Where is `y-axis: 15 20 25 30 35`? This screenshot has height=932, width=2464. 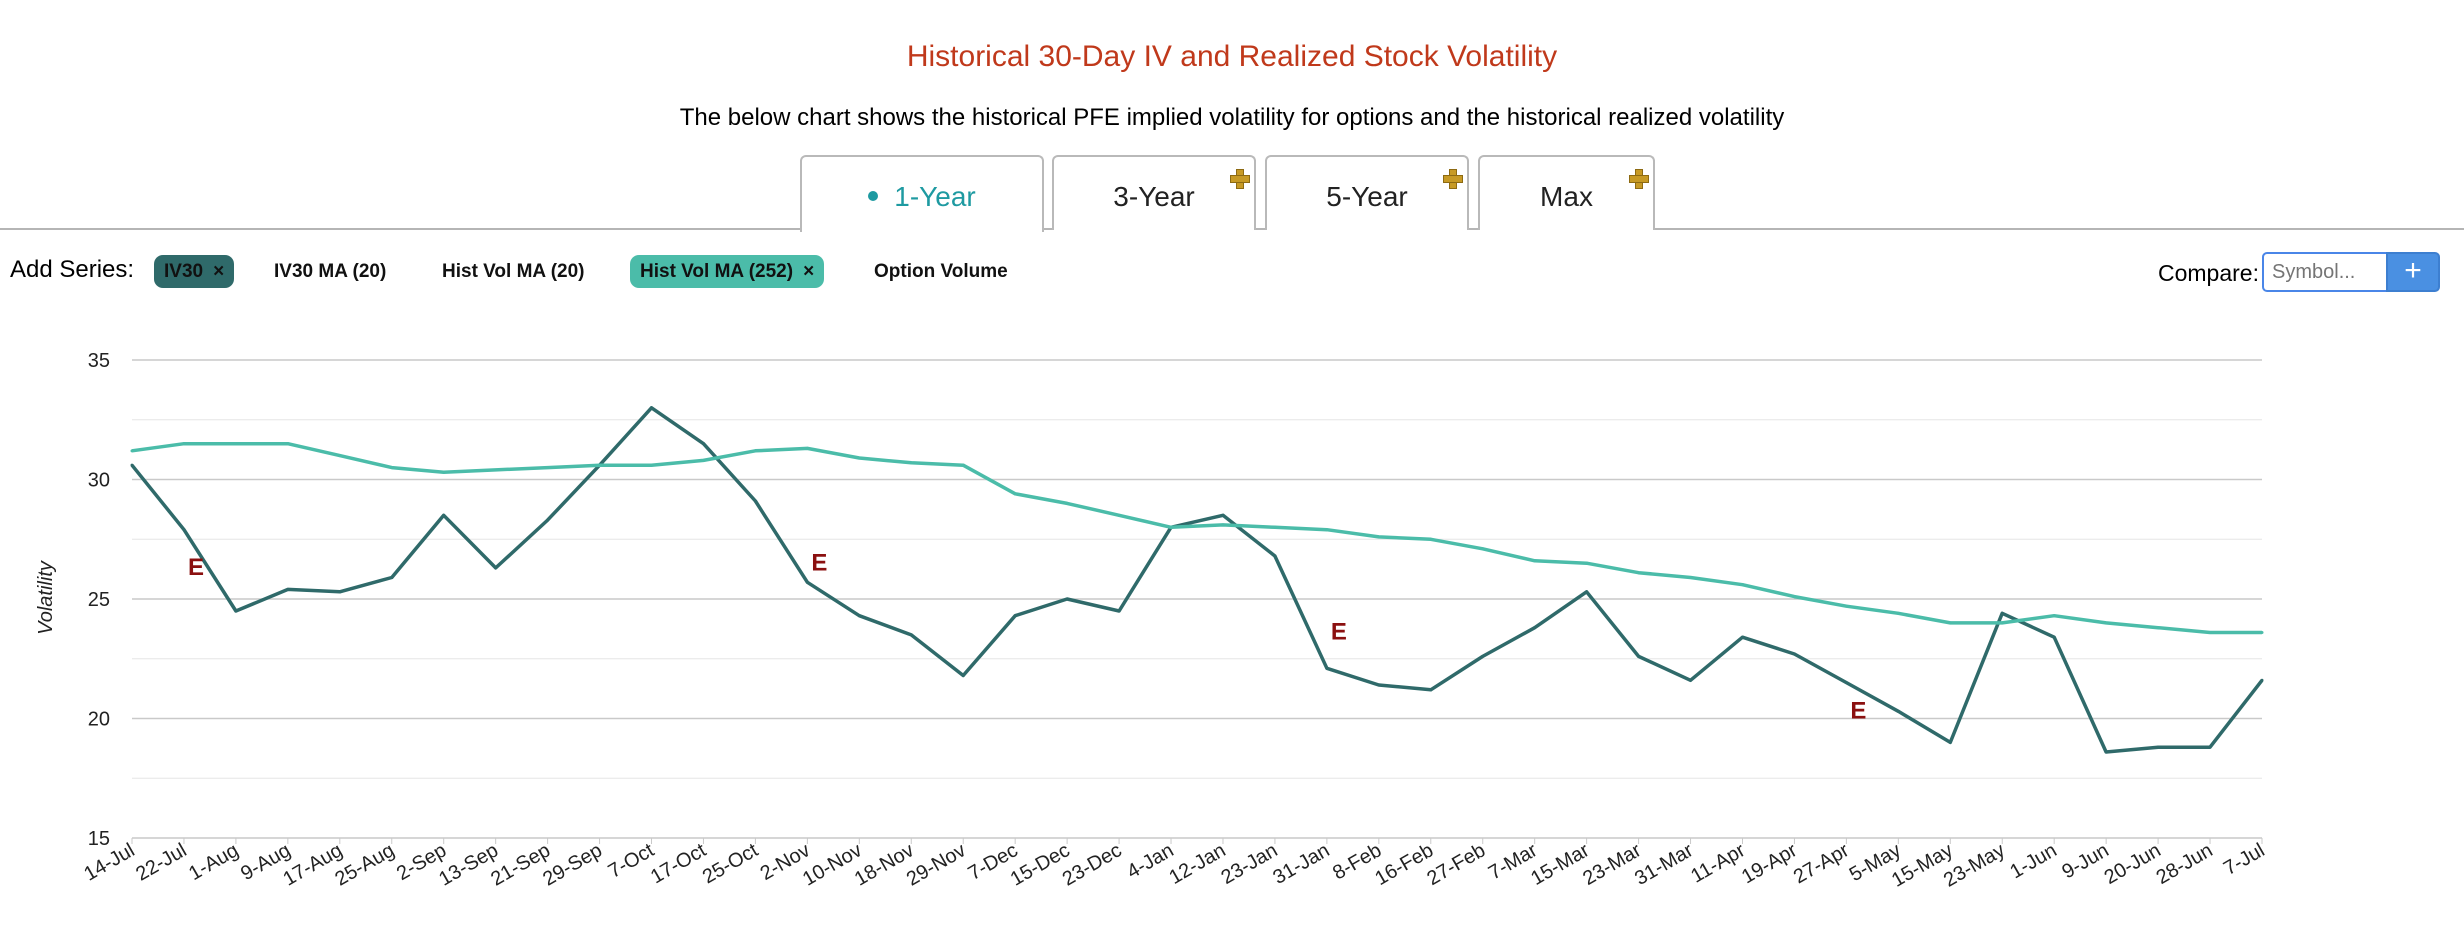
y-axis: 15 20 25 30 35 is located at coordinates (99, 600).